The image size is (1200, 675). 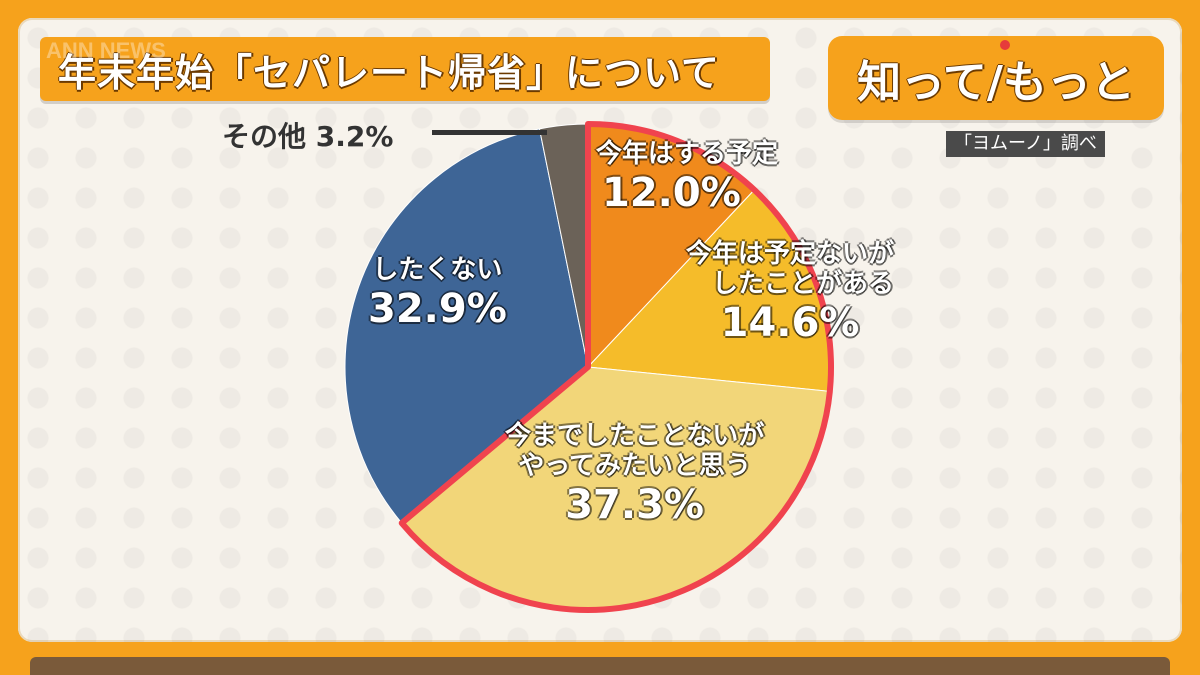 What do you see at coordinates (437, 308) in the screenshot?
I see `label-not-want-value: 32.9%` at bounding box center [437, 308].